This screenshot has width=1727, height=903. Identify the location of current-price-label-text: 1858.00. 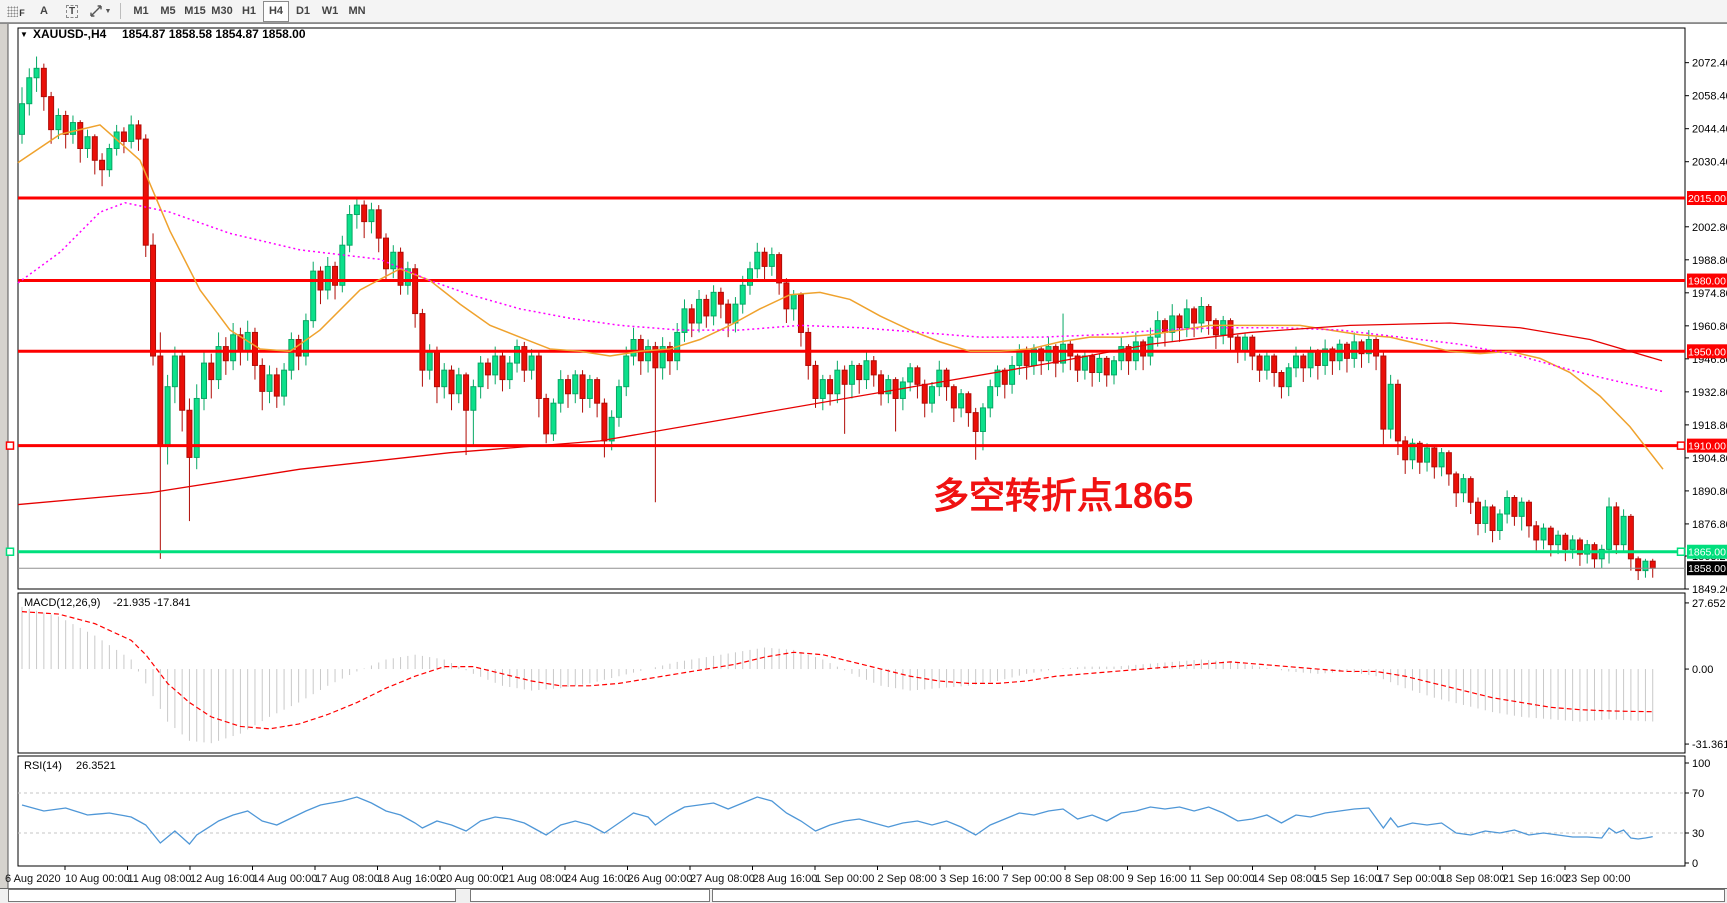
(1707, 569).